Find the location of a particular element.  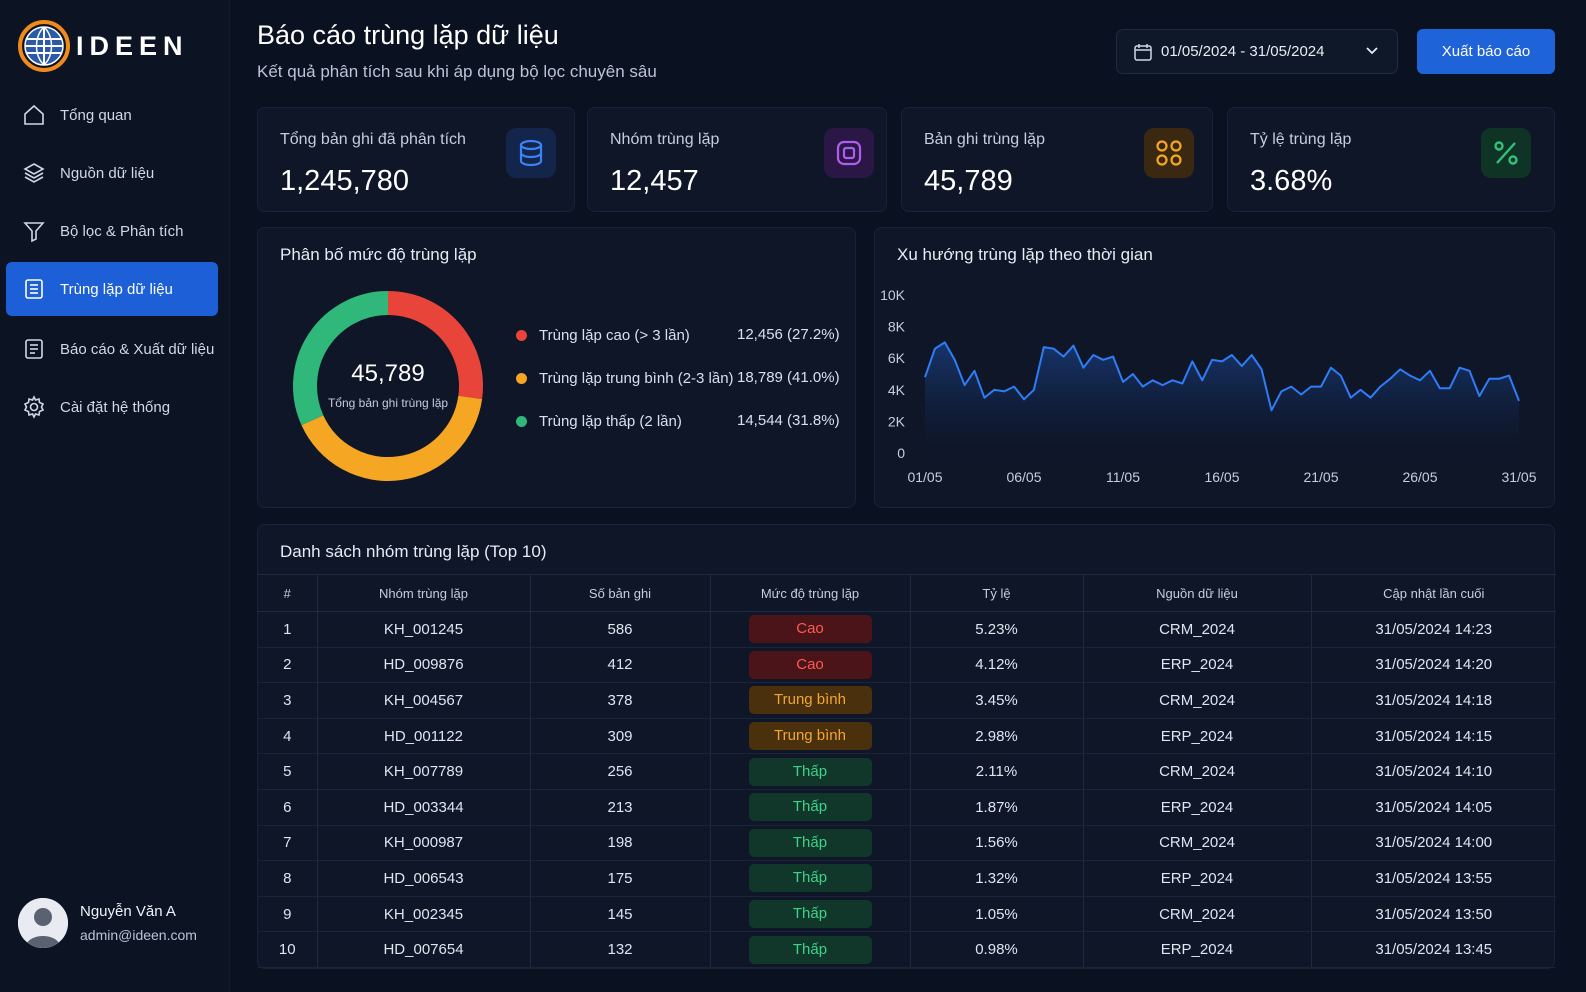

legend-value: 12,456 (27.2%) is located at coordinates (788, 334).